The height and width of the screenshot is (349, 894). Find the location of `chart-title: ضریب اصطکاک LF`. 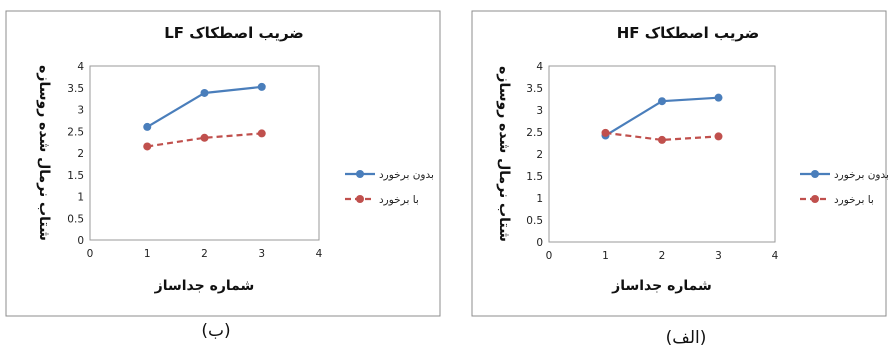

chart-title: ضریب اصطکاک LF is located at coordinates (234, 33).